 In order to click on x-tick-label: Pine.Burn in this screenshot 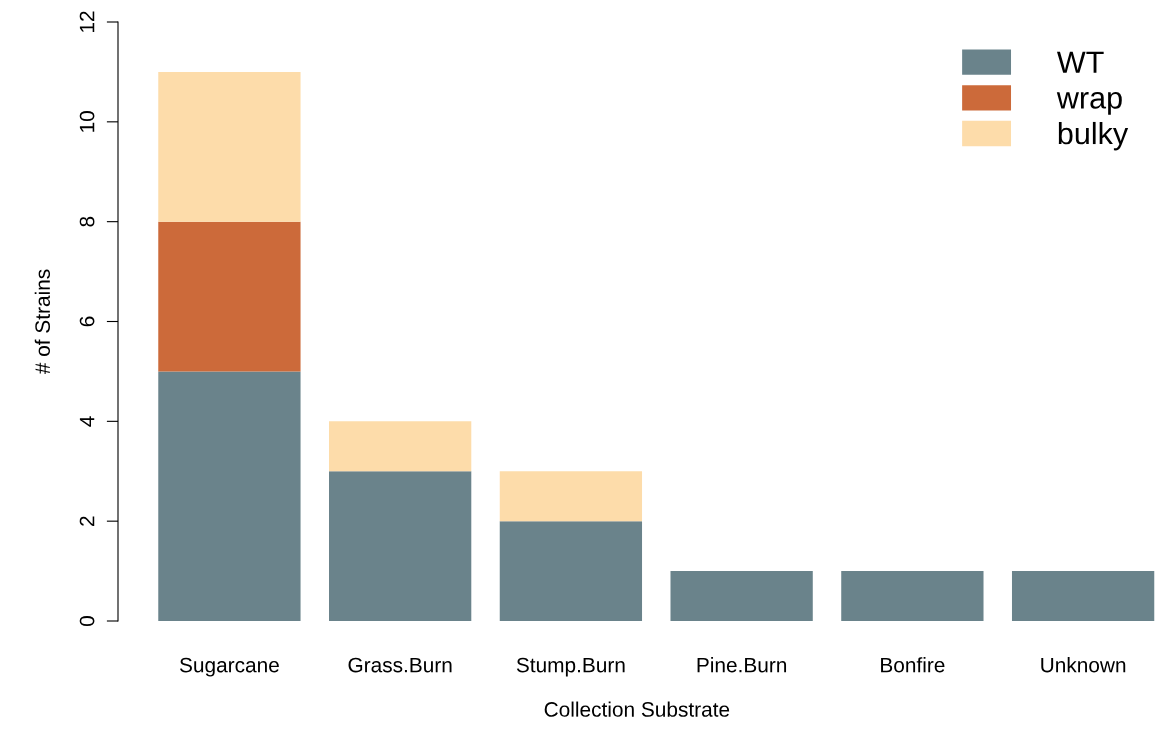, I will do `click(742, 665)`.